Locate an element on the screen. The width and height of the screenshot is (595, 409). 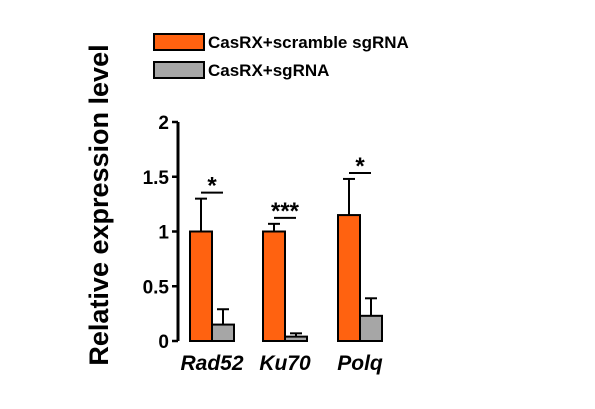
y-tick-label-2: 0.5 is located at coordinates (156, 287).